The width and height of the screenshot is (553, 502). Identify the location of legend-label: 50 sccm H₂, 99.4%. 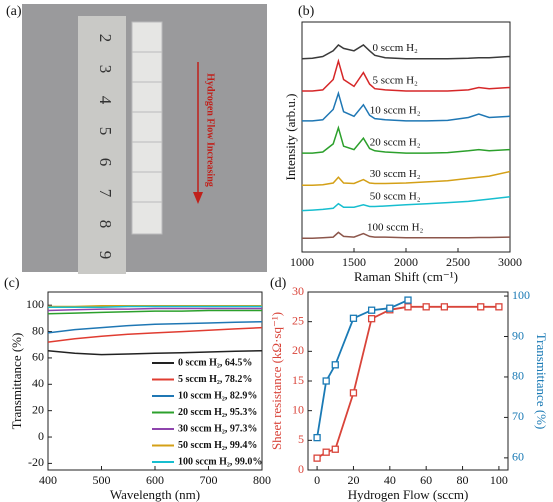
(217, 445).